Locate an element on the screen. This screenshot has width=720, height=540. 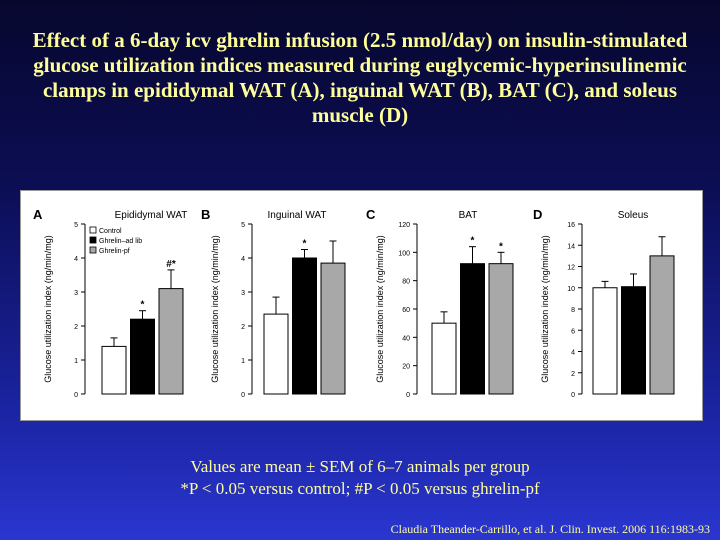
panel-d-ylabel: Glucose utilization index (ng/min/mg) is located at coordinates (545, 309).